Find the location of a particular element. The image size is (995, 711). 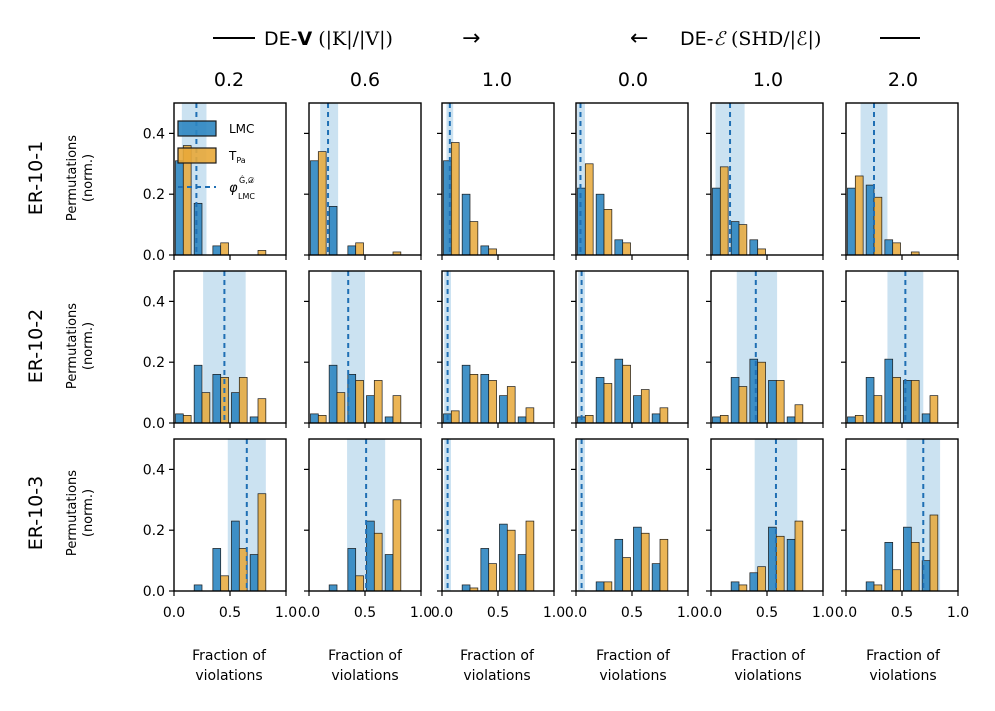

row-titles: ER-10-1 ER-10-2 ER-10-3 is located at coordinates (36, 345).